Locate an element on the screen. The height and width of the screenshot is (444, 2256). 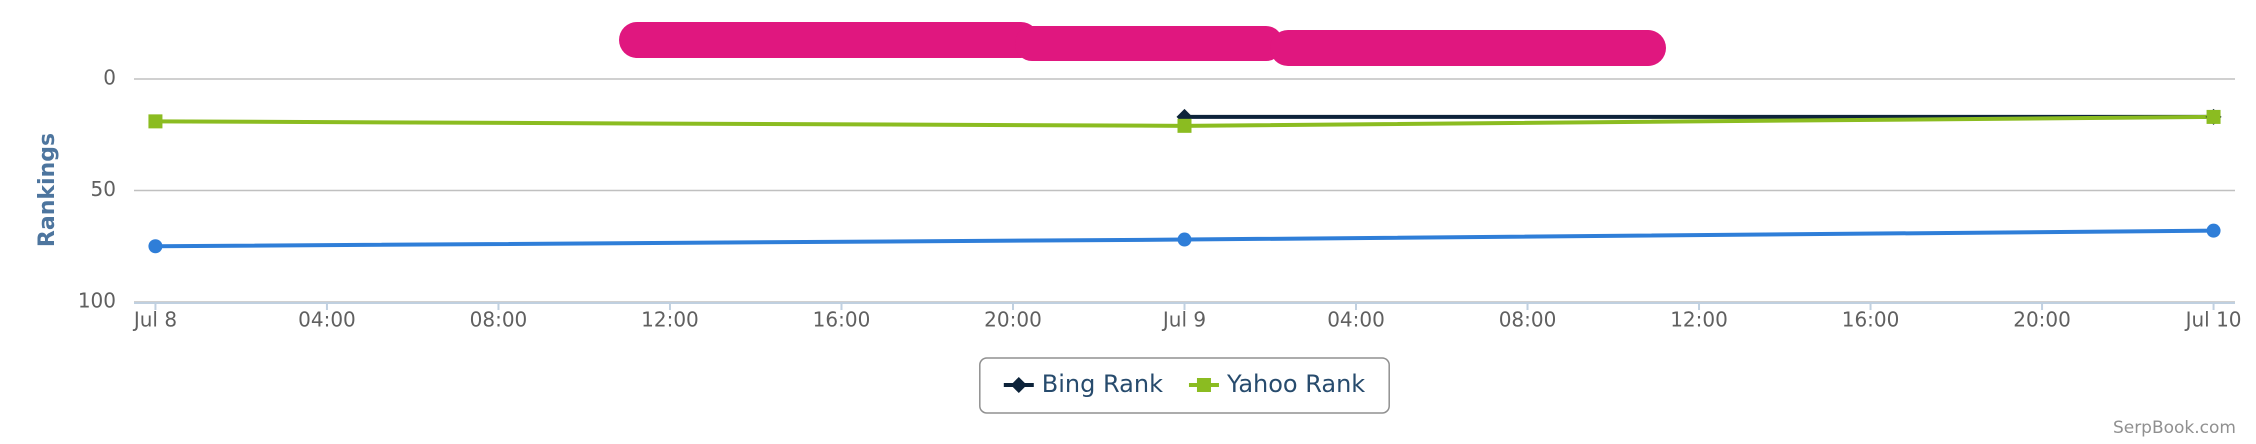
legend-item: Bing Rank is located at coordinates (1083, 384).